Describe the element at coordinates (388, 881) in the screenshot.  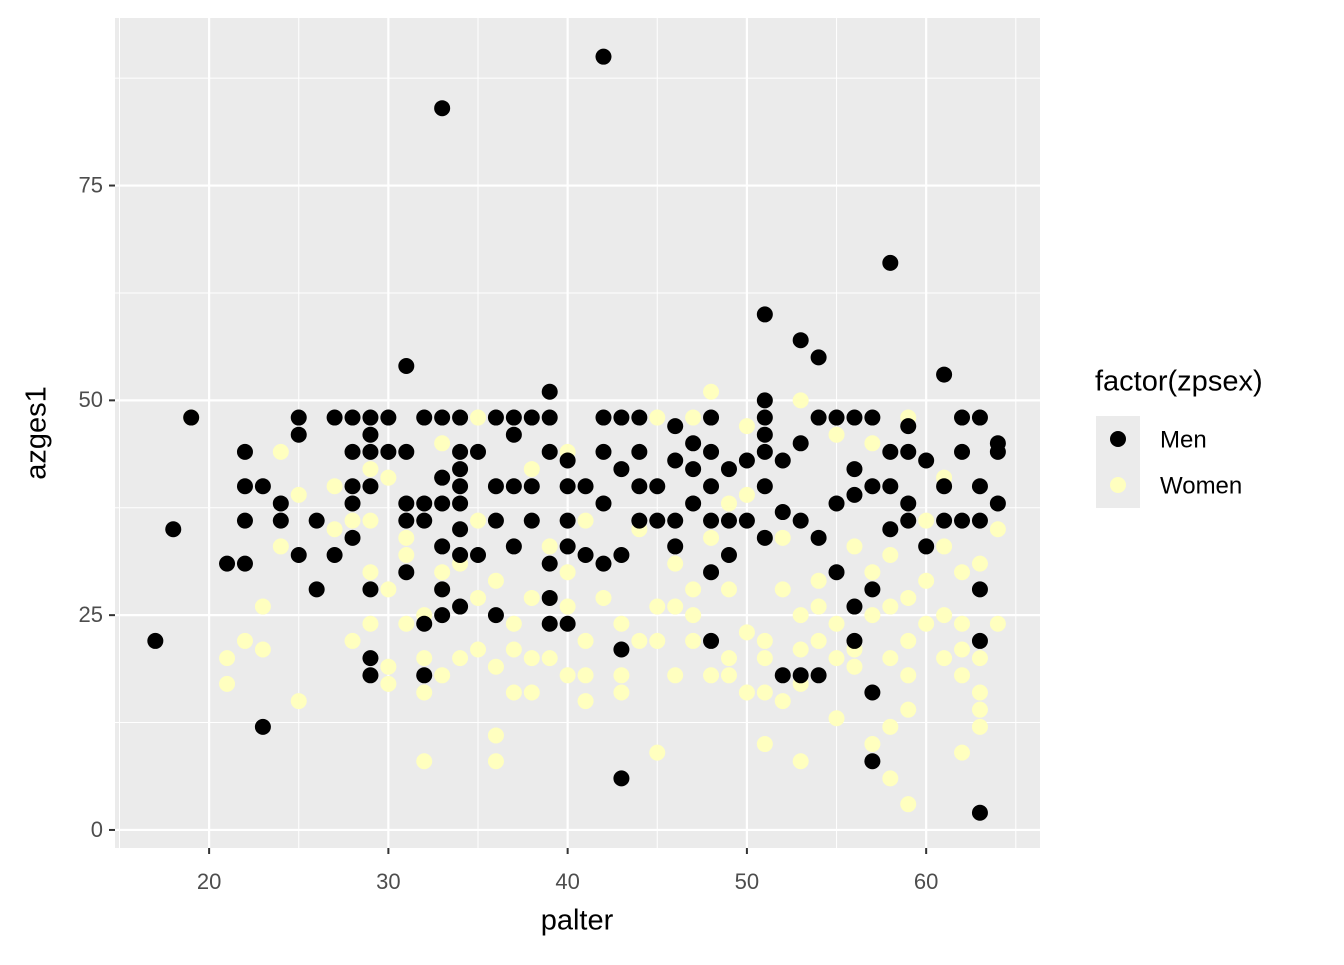
I see `x-tick-label: 30` at that location.